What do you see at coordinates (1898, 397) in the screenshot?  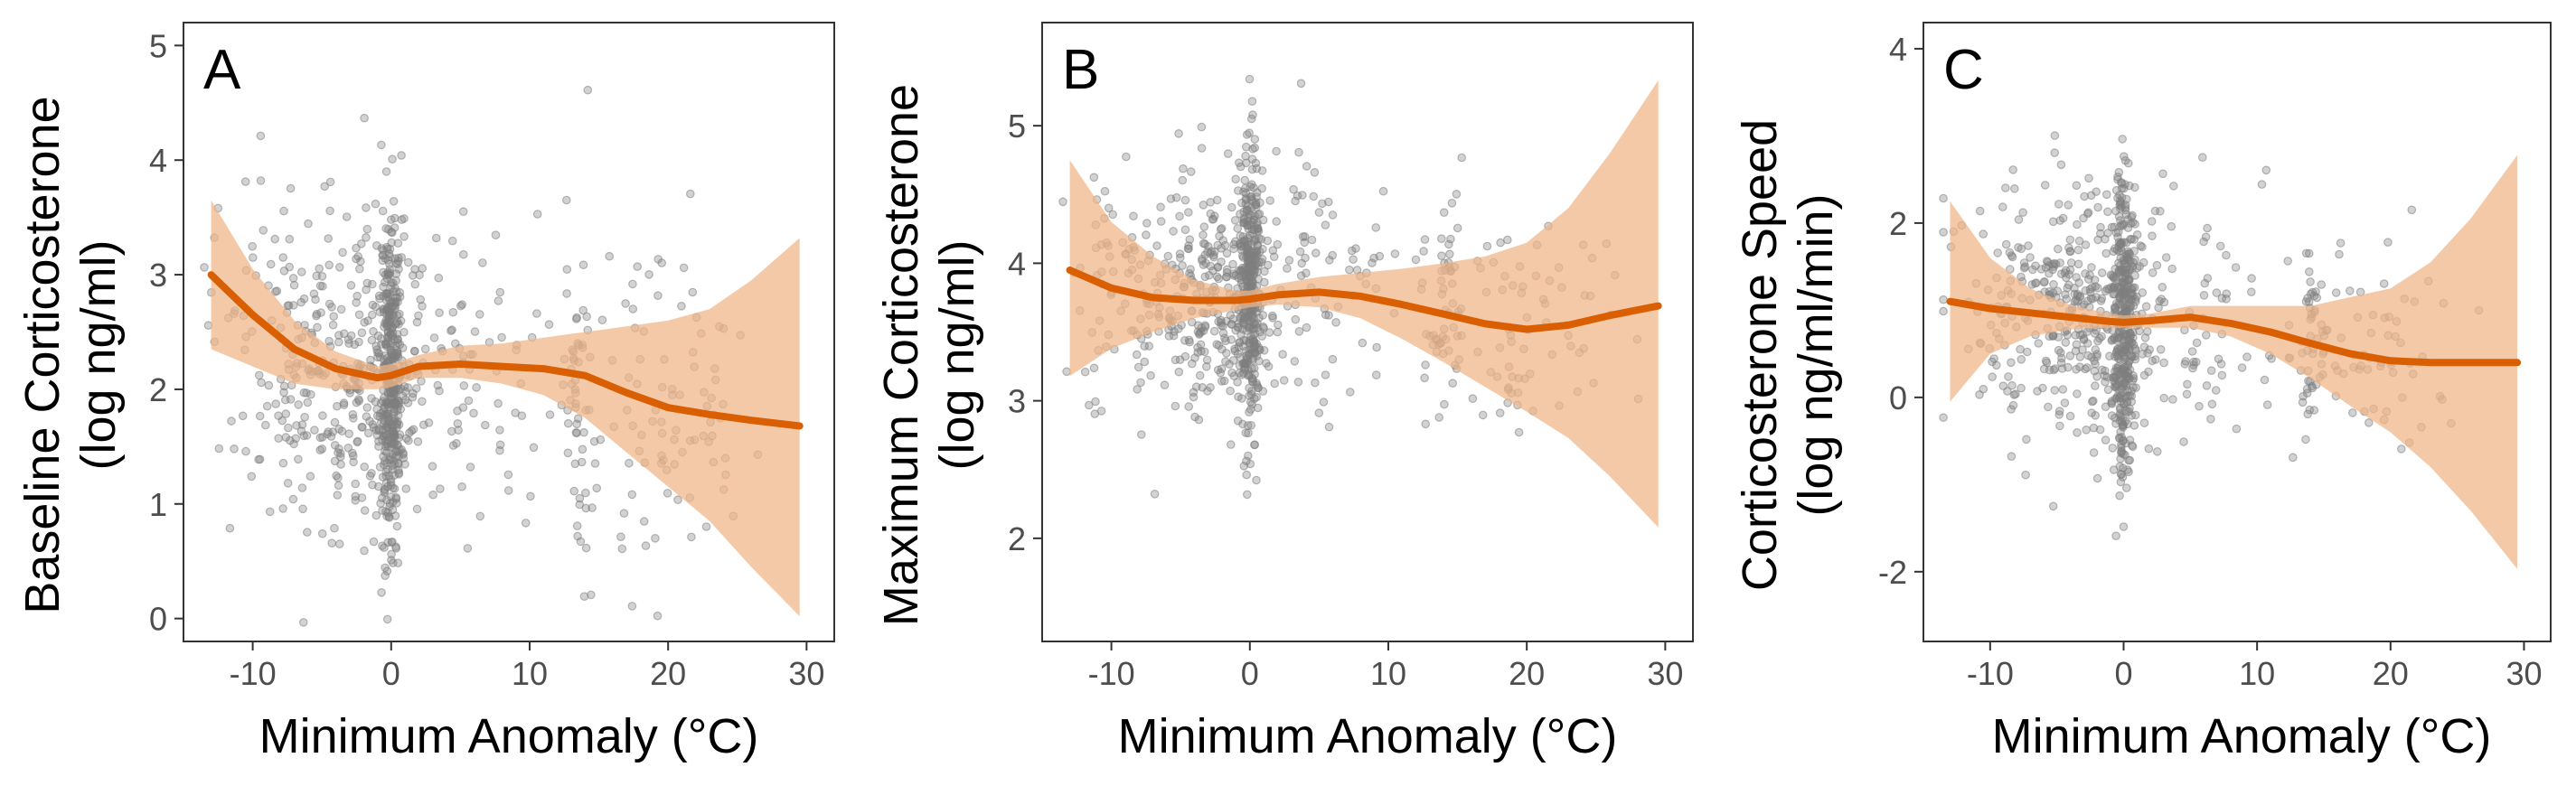 I see `y-tick-label: 0` at bounding box center [1898, 397].